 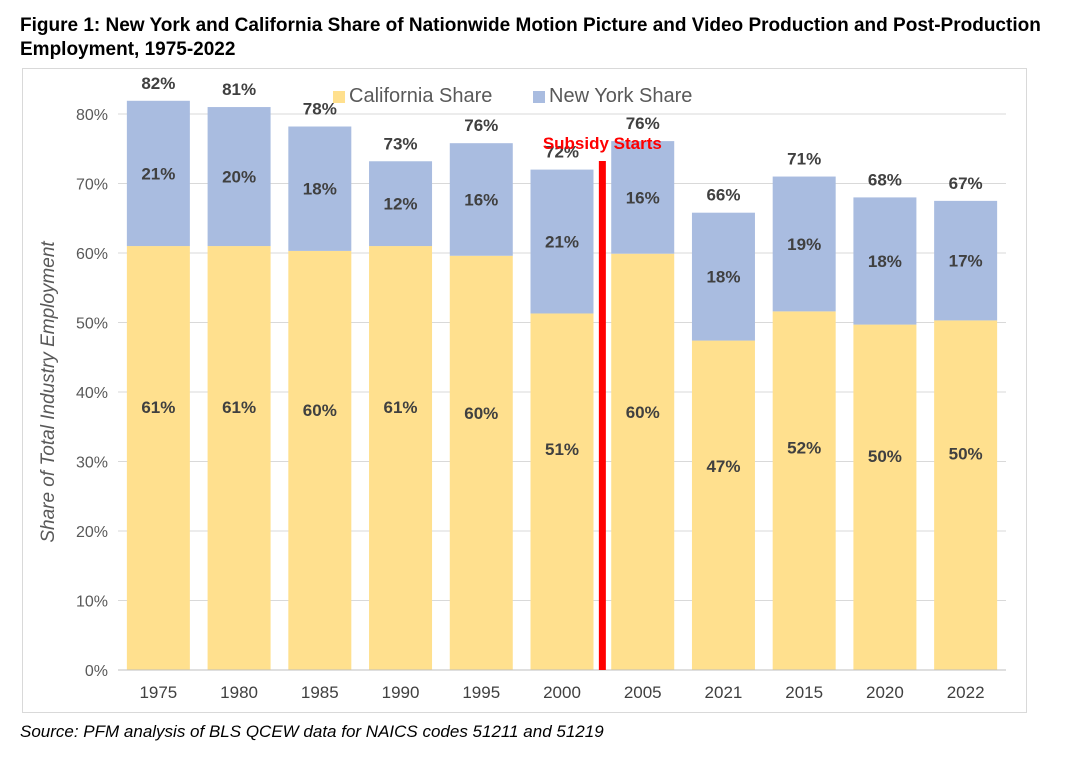 What do you see at coordinates (885, 692) in the screenshot?
I see `x-tick-label: 2020` at bounding box center [885, 692].